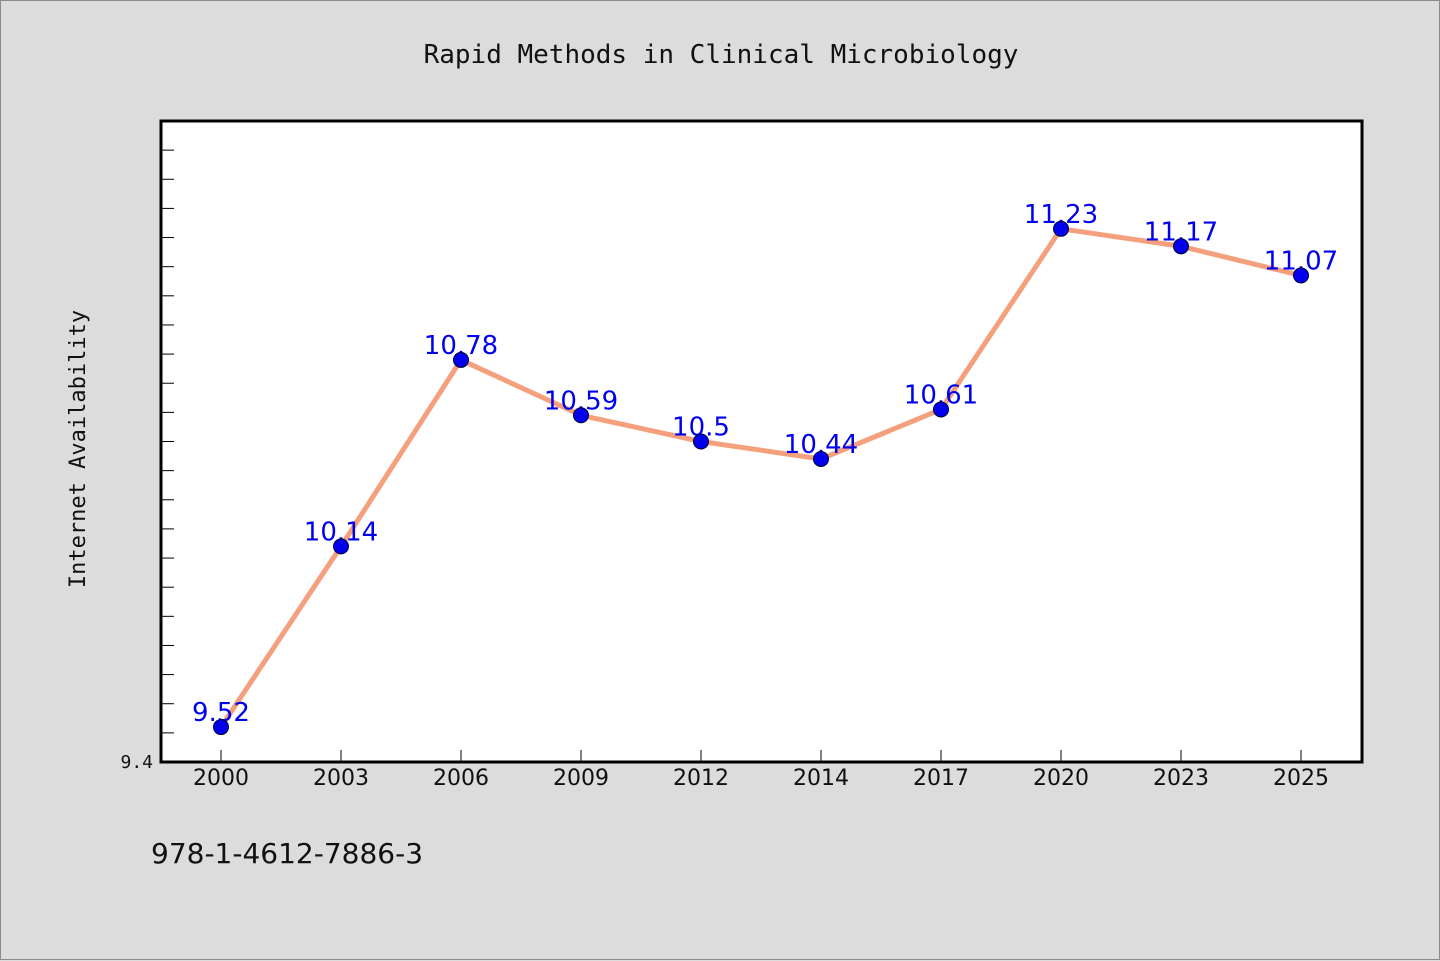 The width and height of the screenshot is (1440, 961). I want to click on y-axis-label: Internet Availability, so click(78, 449).